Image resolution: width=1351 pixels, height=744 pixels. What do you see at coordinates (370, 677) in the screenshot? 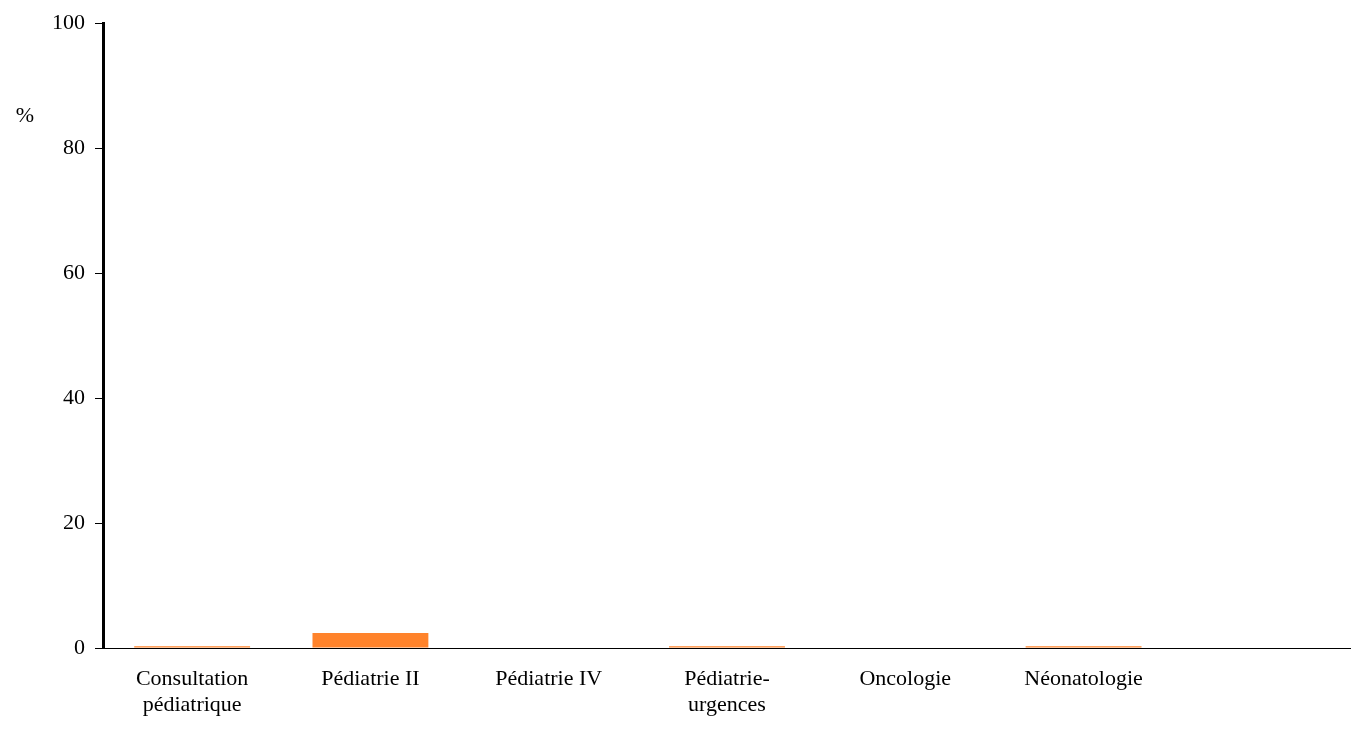
I see `x-tick-label: Pédiatrie II` at bounding box center [370, 677].